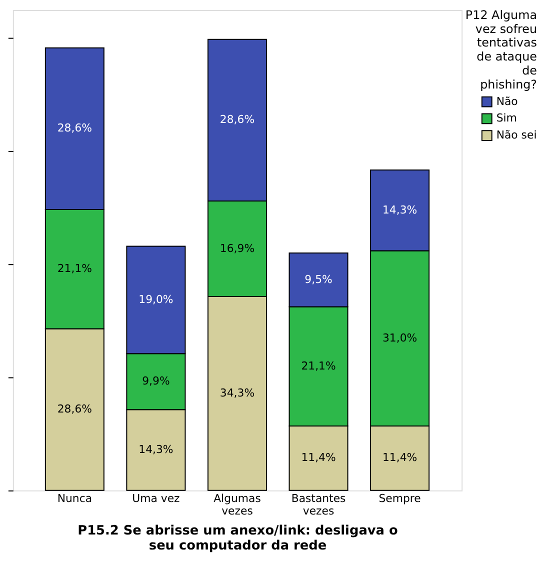  Describe the element at coordinates (238, 505) in the screenshot. I see `x-tick-label: Algumas vezes` at that location.